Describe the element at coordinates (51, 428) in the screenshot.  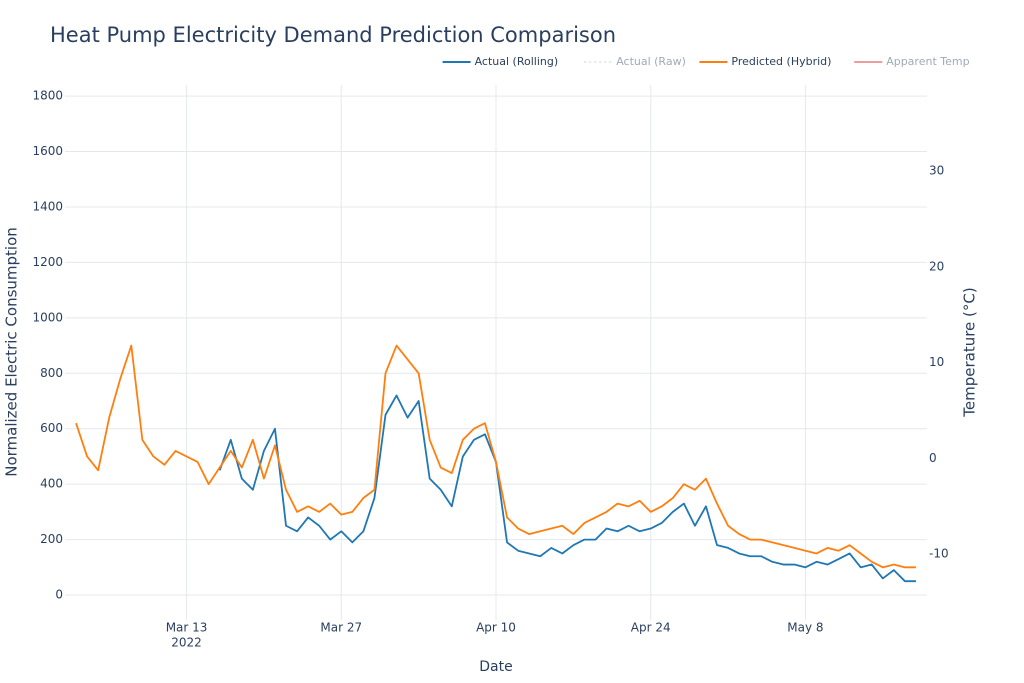
I see `y-tick-label: 600` at that location.